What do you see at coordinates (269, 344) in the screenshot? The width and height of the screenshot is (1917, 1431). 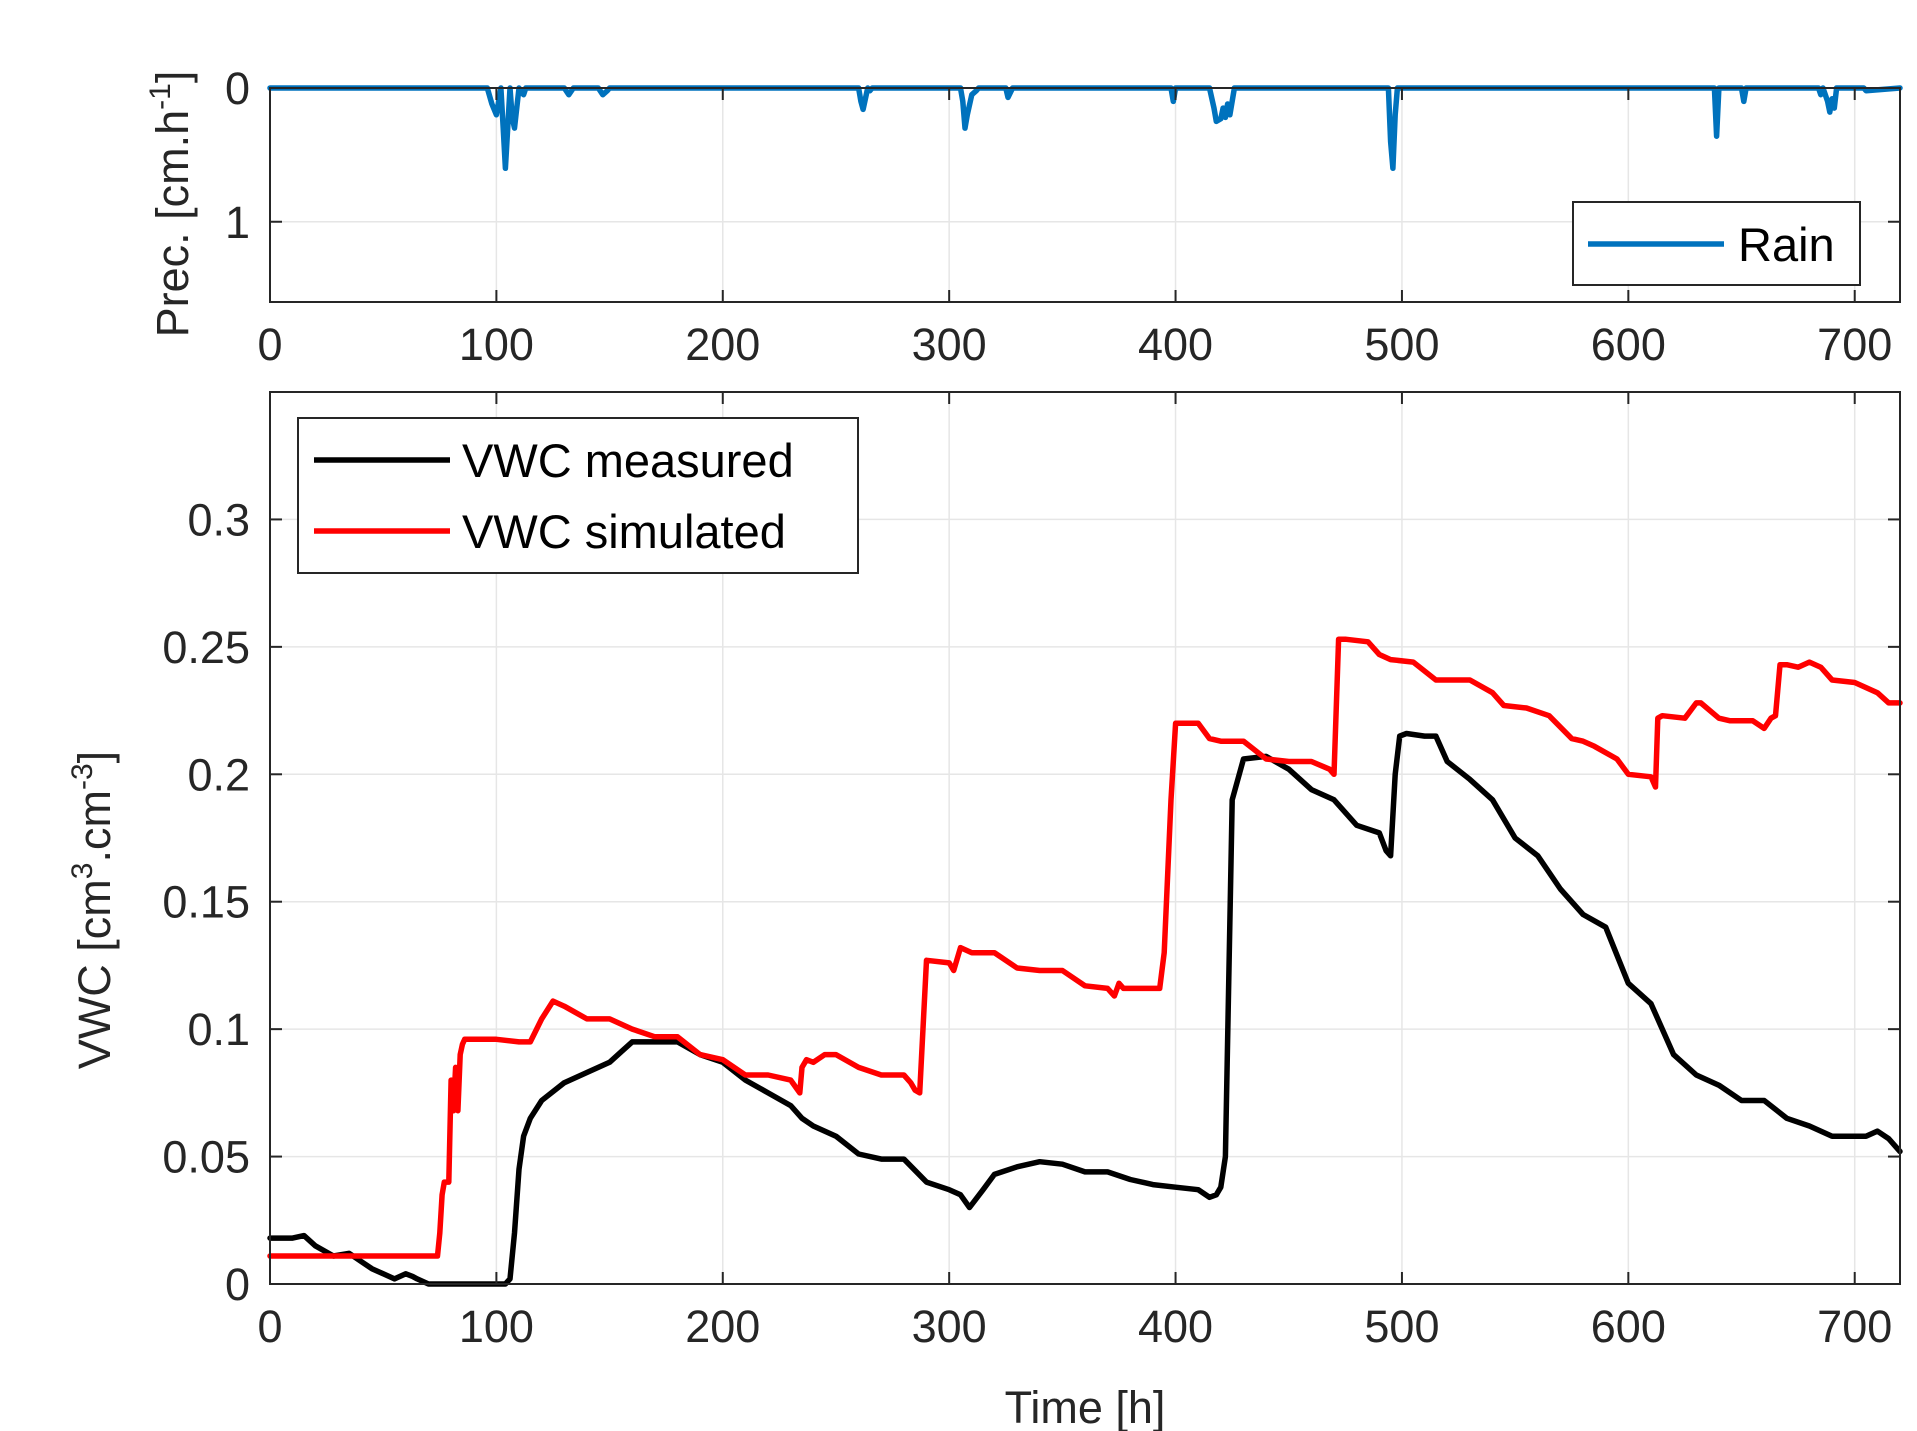 I see `precipitation-x-tick-label: 0` at bounding box center [269, 344].